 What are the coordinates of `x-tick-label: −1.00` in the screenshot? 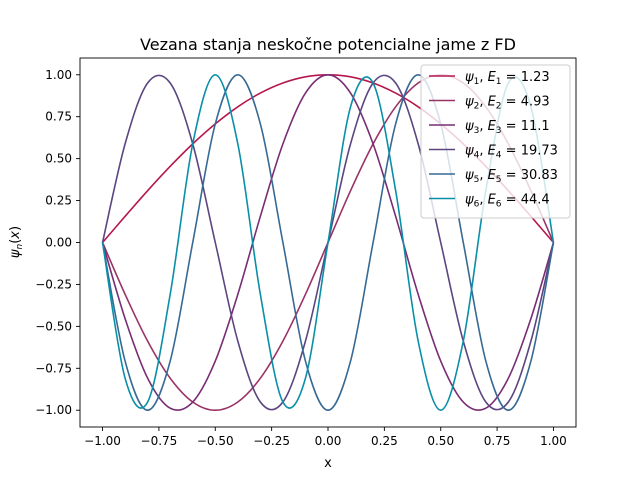 It's located at (102, 441).